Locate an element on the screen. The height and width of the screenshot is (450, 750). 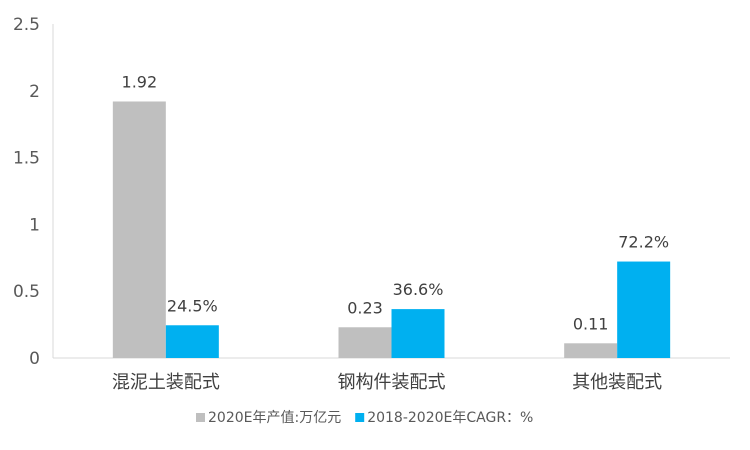
y-tick-label: 2.5 is located at coordinates (26, 25).